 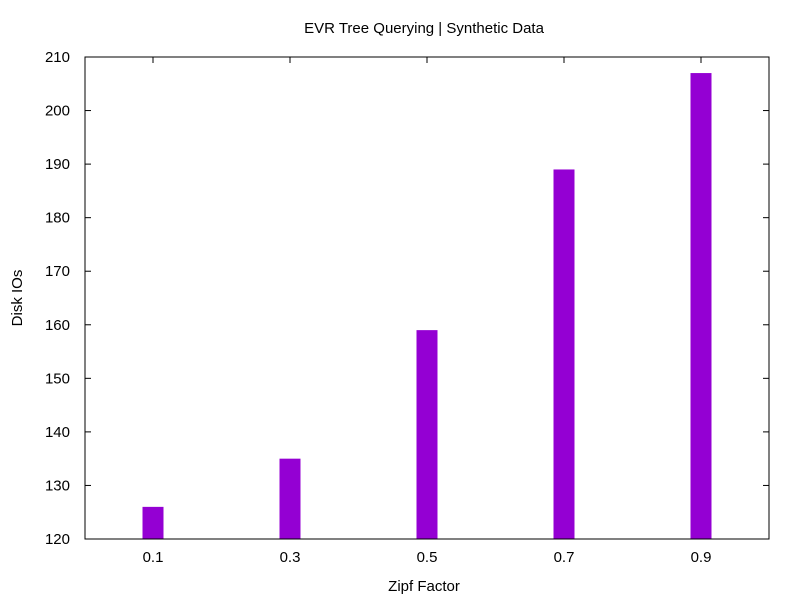 What do you see at coordinates (57, 539) in the screenshot?
I see `y-tick-label: 120` at bounding box center [57, 539].